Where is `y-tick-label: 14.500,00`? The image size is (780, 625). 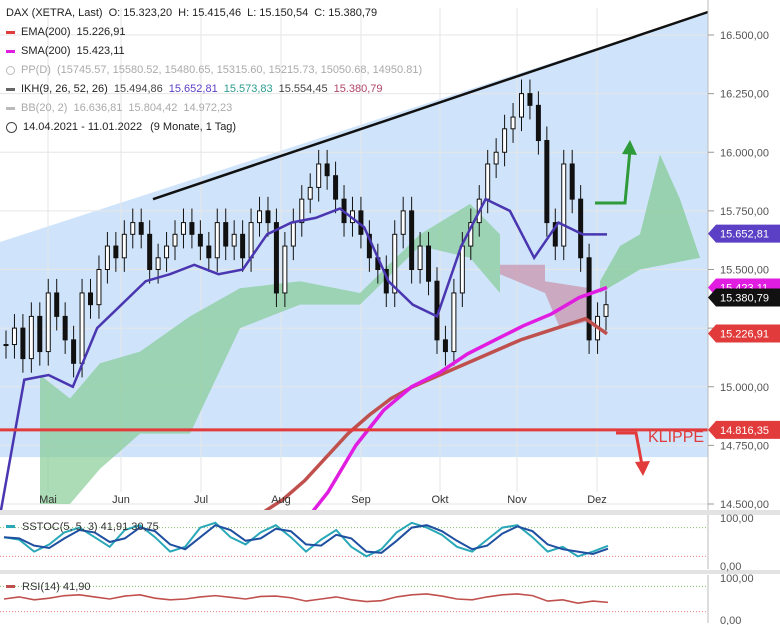 y-tick-label: 14.500,00 is located at coordinates (744, 505).